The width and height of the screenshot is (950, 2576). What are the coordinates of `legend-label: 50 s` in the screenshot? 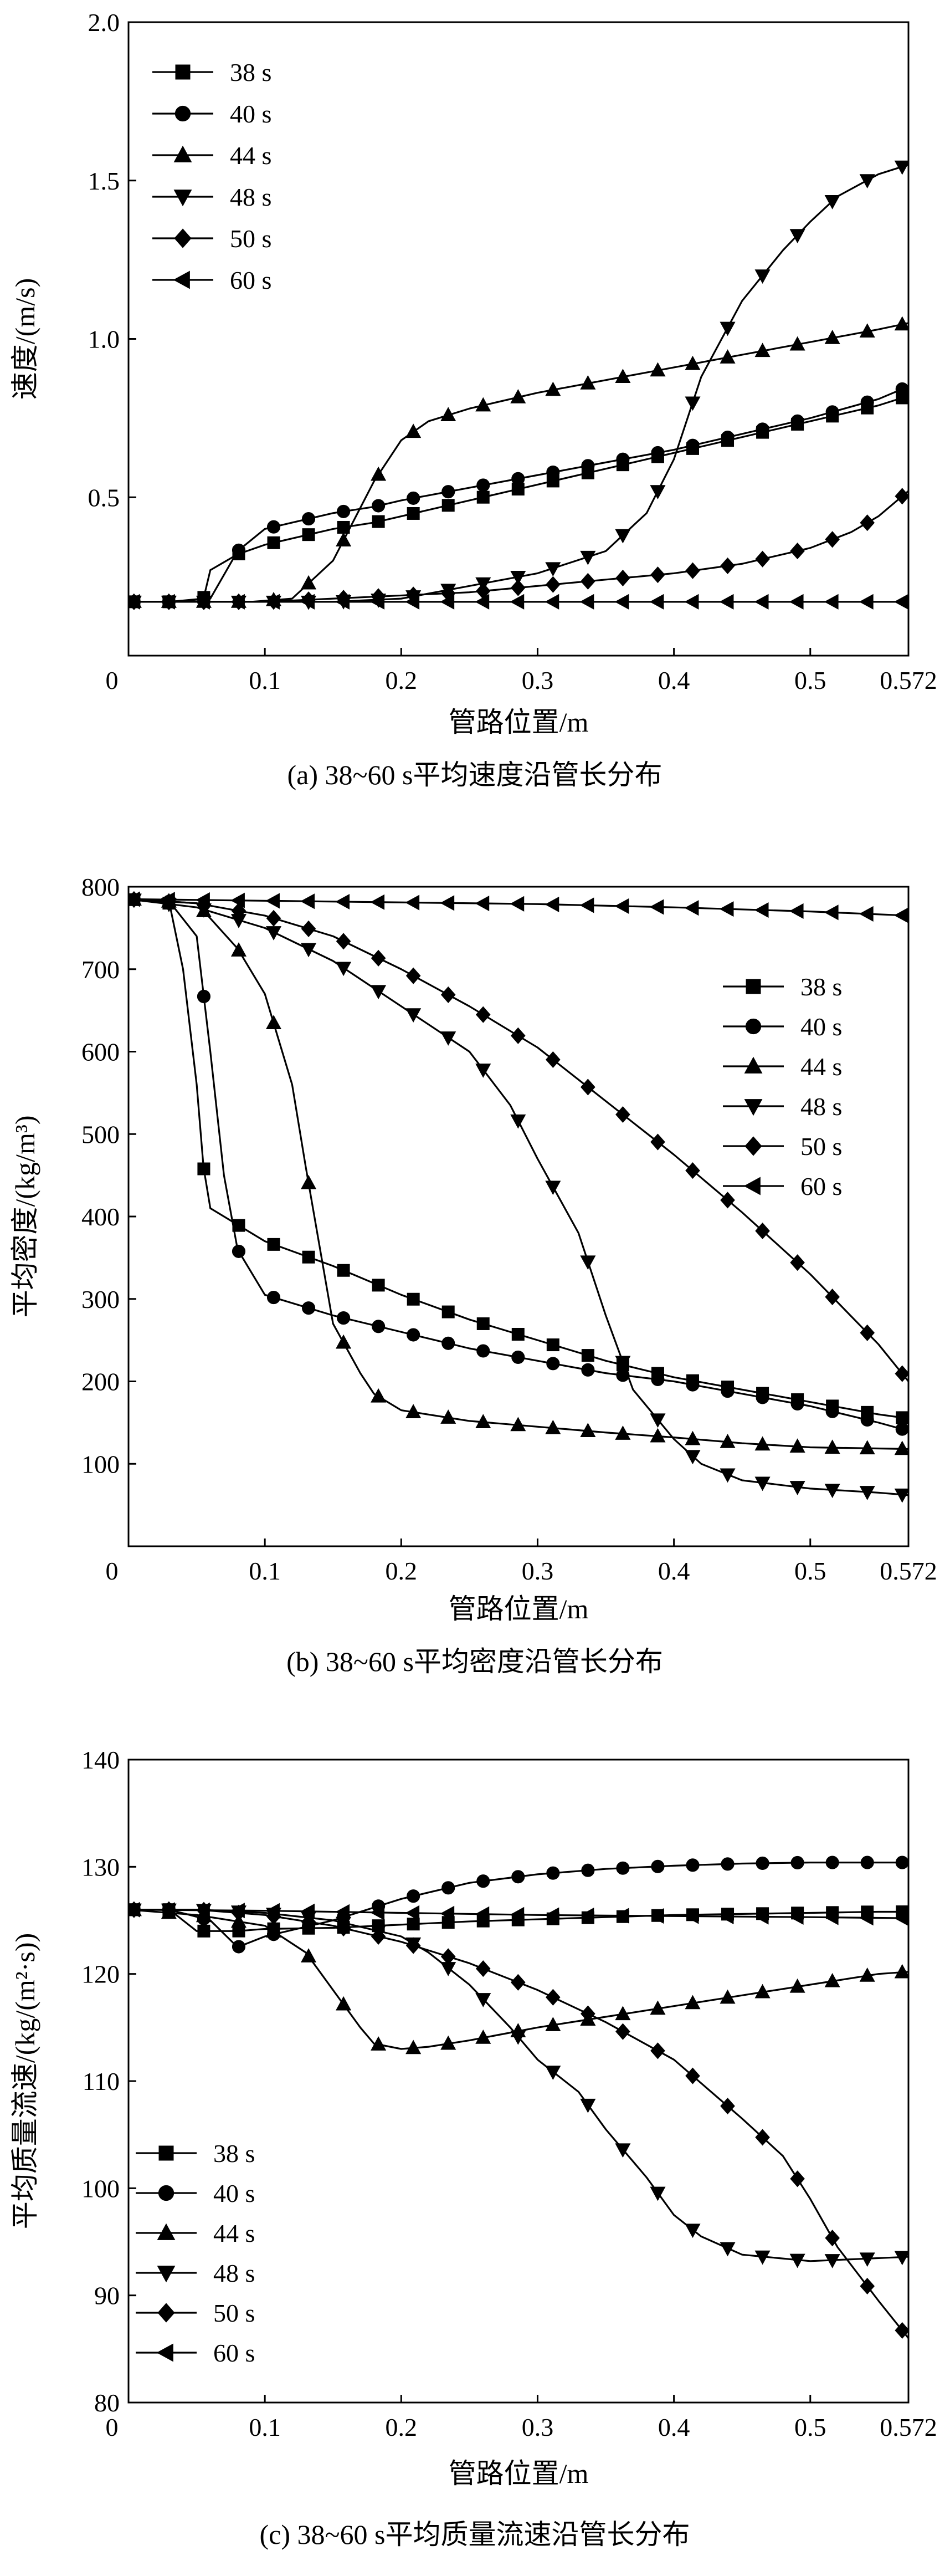 It's located at (251, 238).